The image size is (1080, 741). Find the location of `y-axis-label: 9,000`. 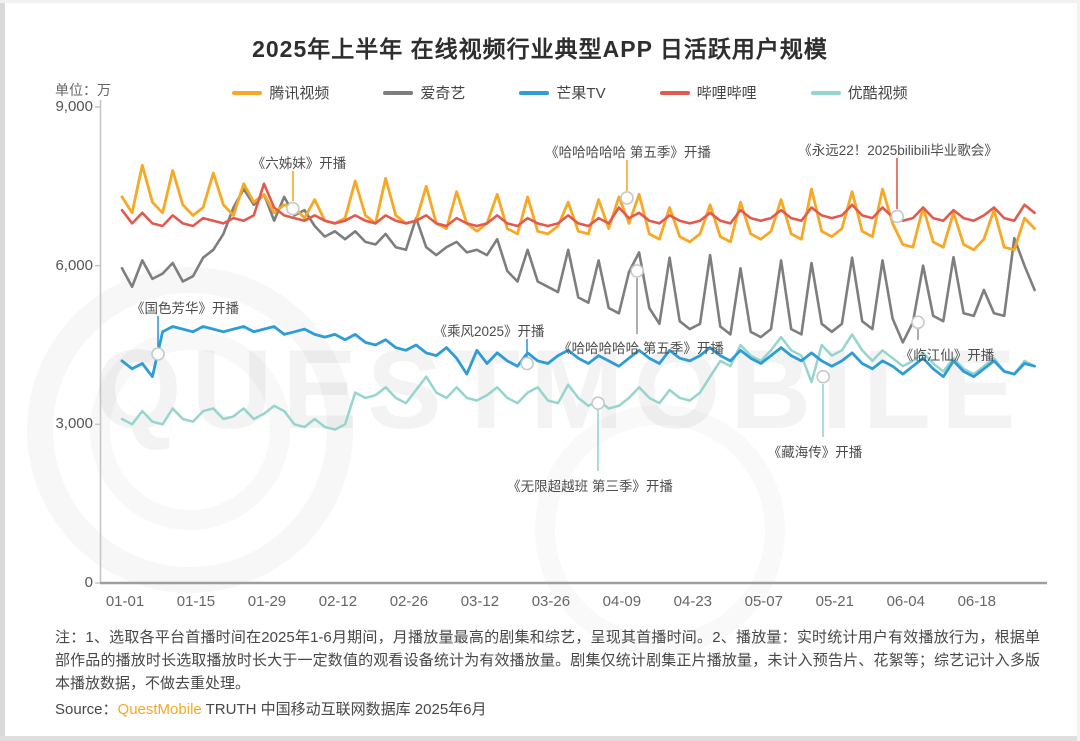

y-axis-label: 9,000 is located at coordinates (74, 106).